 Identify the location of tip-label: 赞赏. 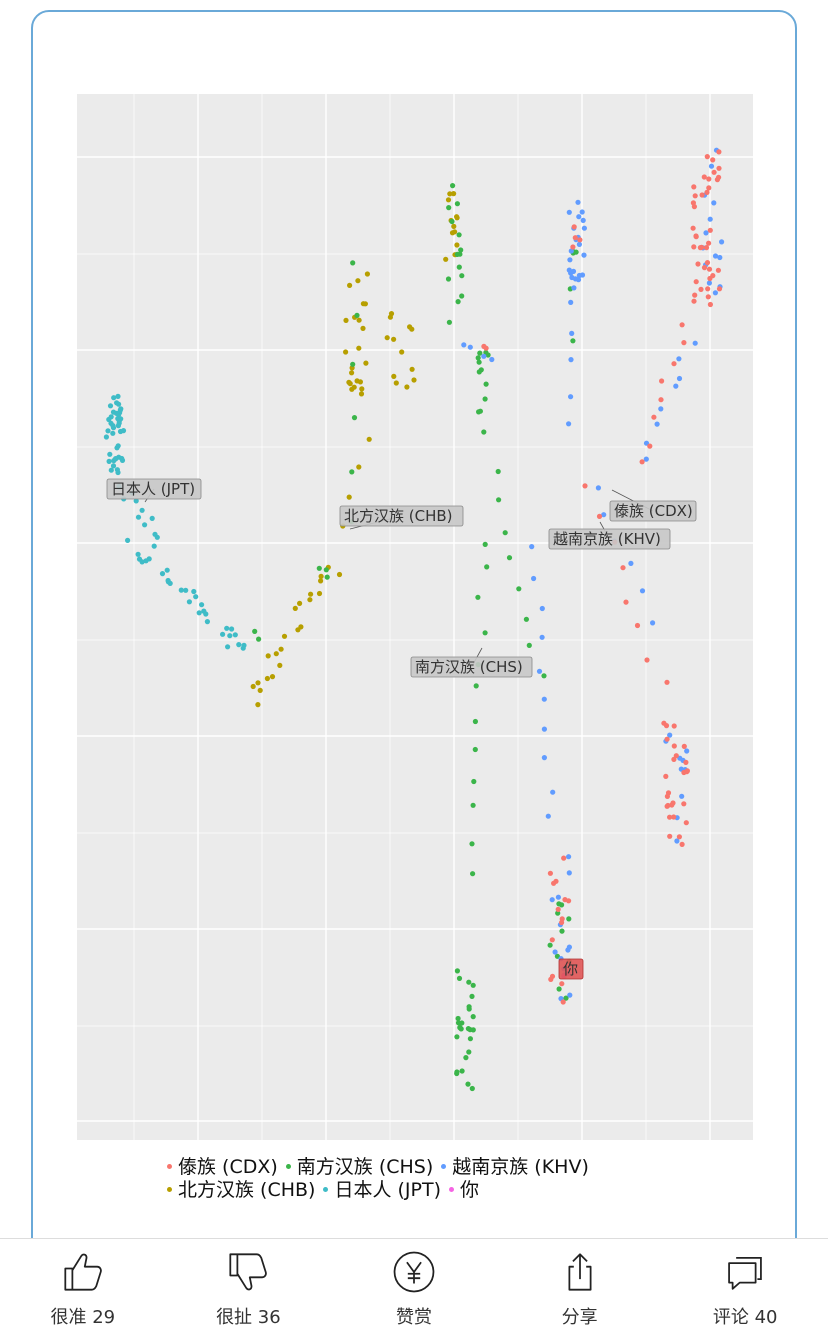
(413, 1317).